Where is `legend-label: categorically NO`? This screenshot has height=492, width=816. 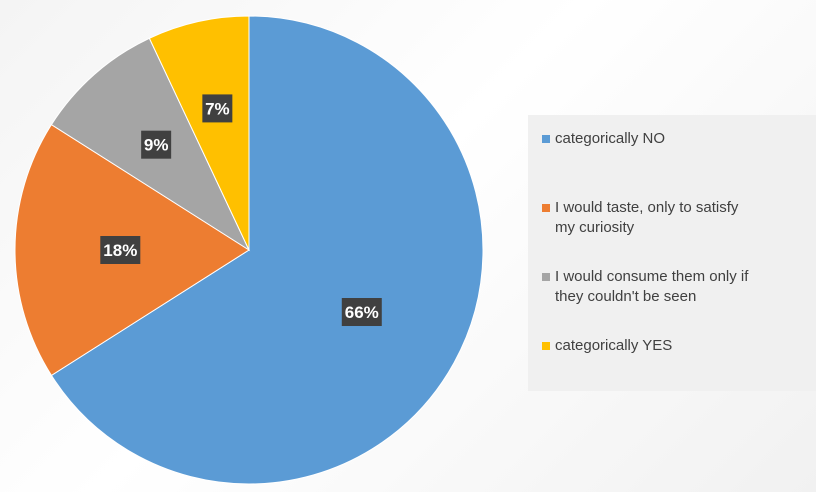 legend-label: categorically NO is located at coordinates (610, 138).